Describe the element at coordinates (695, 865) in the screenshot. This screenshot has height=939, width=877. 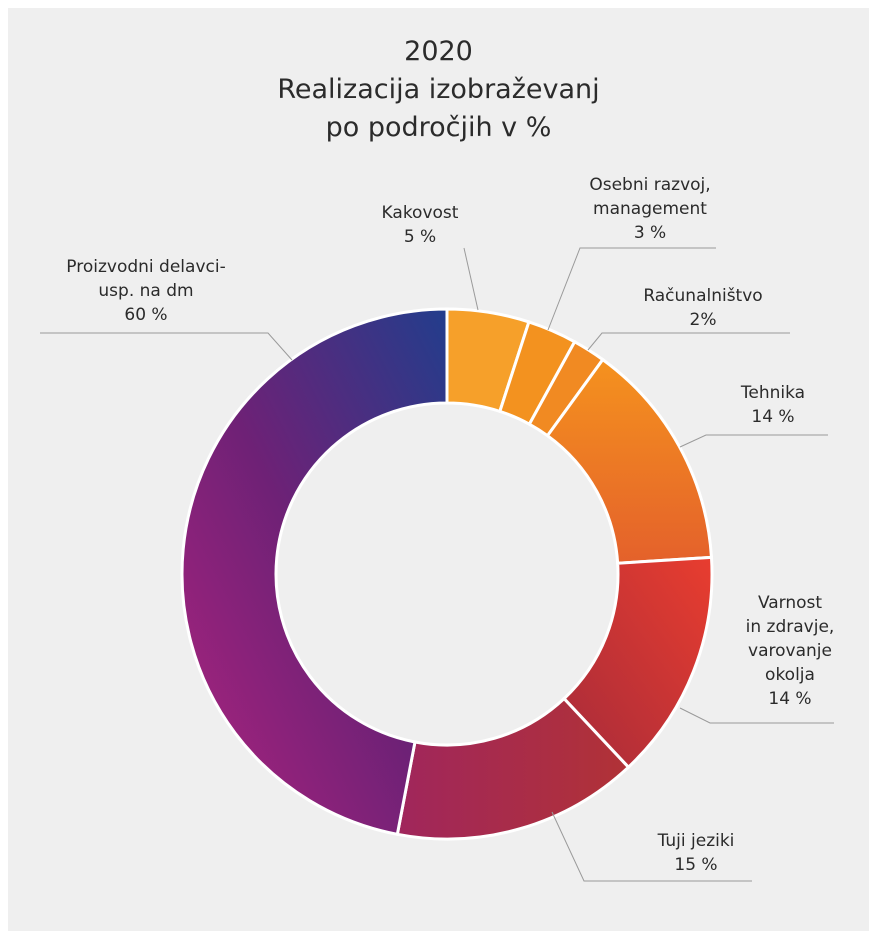
I see `slice-label-line: 15 %` at that location.